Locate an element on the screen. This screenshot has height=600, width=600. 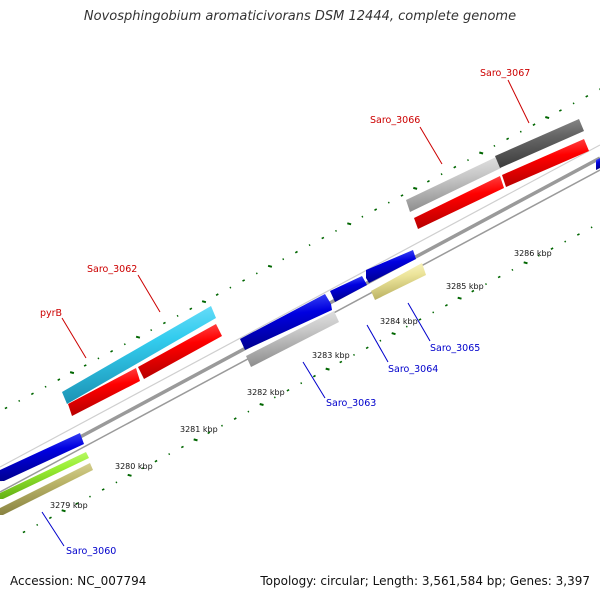
tick-label-3281: 3281 kbp is located at coordinates (199, 429).